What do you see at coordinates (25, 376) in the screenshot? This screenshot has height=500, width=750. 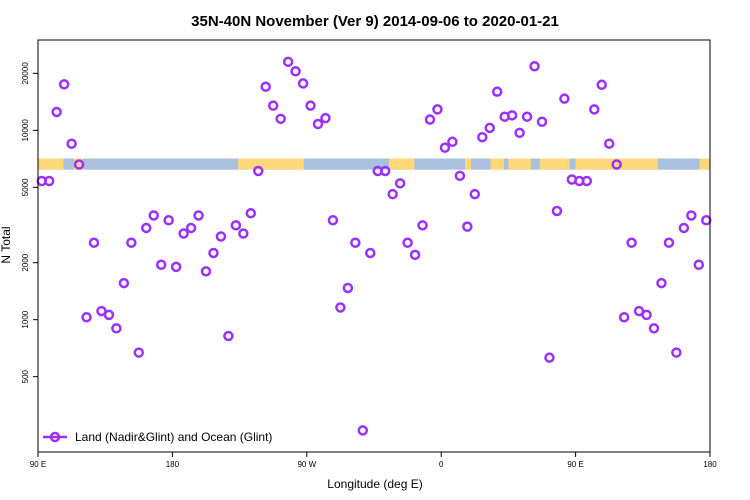 I see `y-tick-label: 500` at bounding box center [25, 376].